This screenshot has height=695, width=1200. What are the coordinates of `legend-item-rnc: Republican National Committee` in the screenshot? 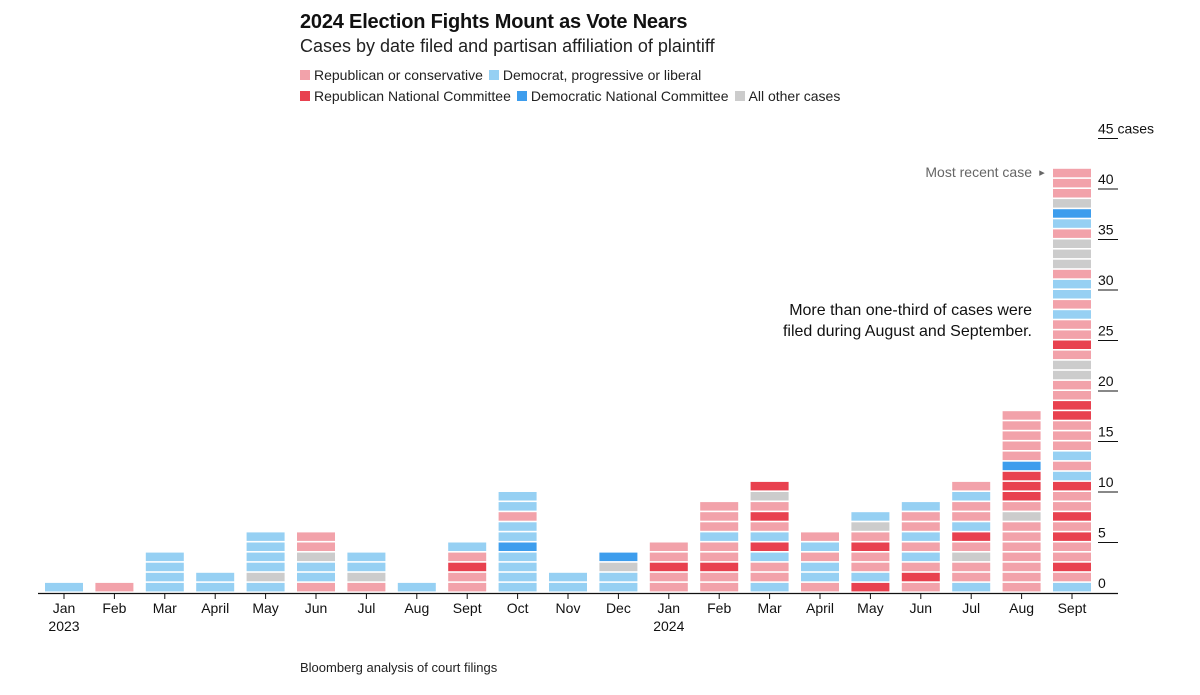 It's located at (405, 96).